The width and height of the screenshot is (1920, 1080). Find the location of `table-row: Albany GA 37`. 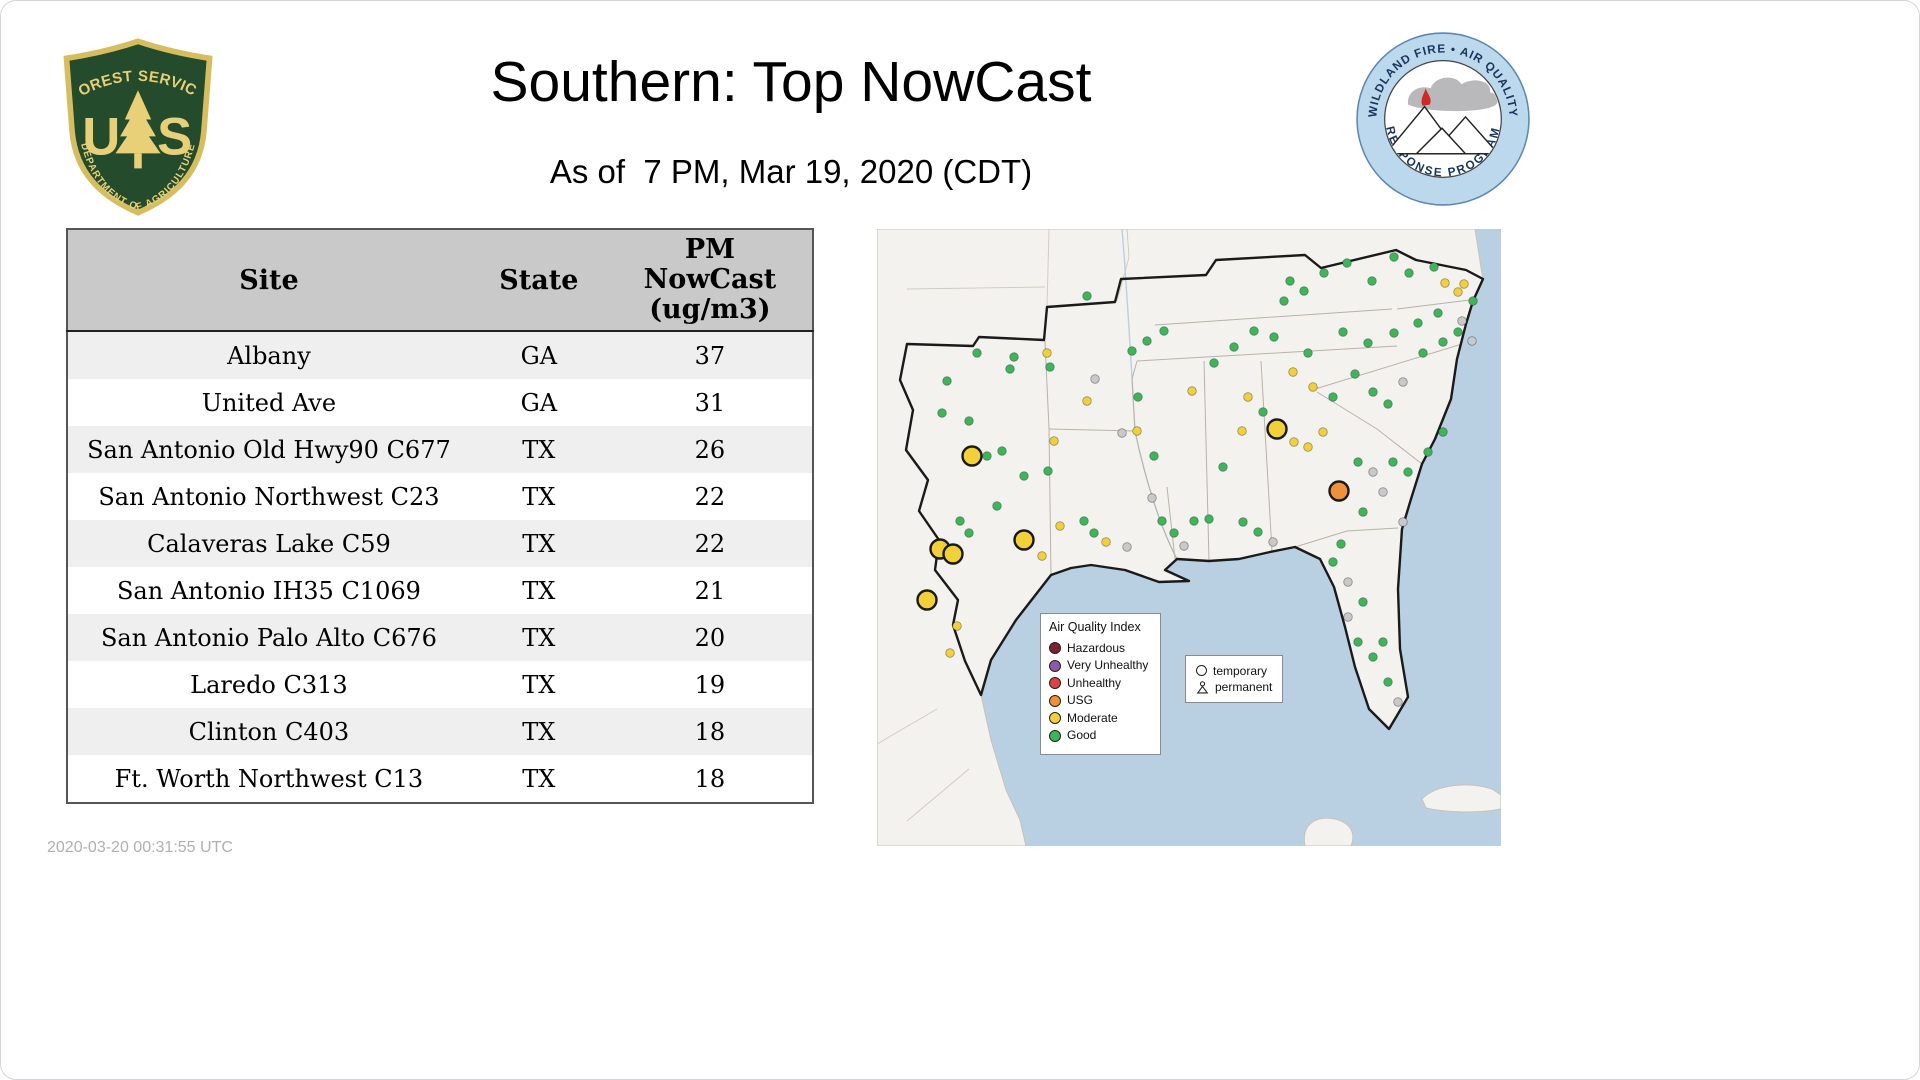

table-row: Albany GA 37 is located at coordinates (440, 355).